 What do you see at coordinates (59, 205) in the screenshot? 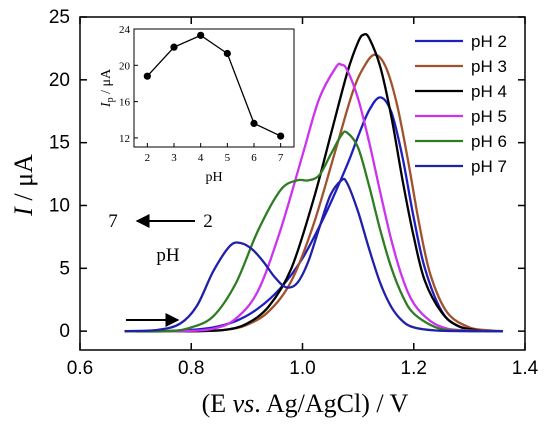
I see `y-tick-label: 10` at bounding box center [59, 205].